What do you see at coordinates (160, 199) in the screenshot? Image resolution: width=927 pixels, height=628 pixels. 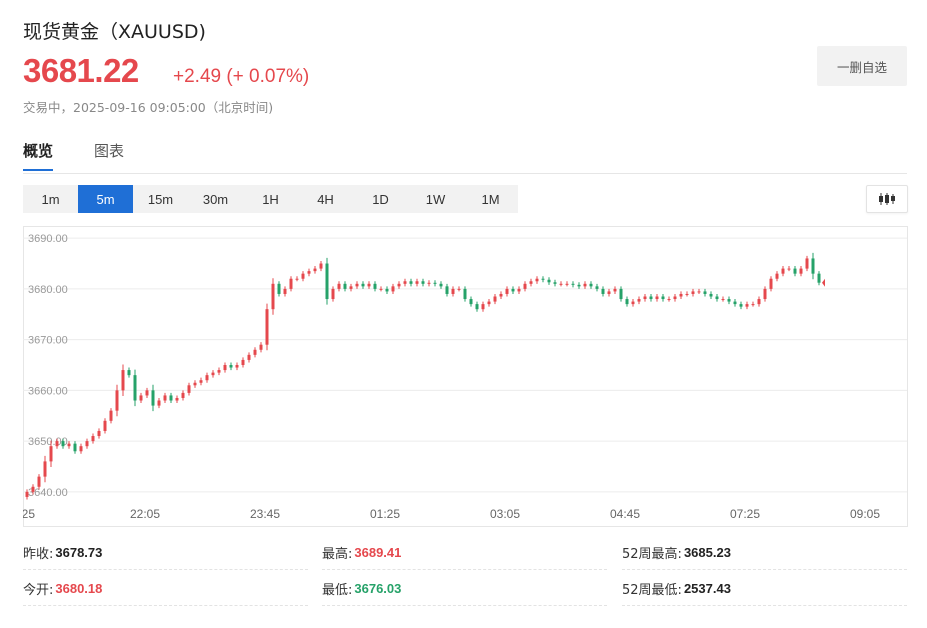 I see `period-15m: 15m` at bounding box center [160, 199].